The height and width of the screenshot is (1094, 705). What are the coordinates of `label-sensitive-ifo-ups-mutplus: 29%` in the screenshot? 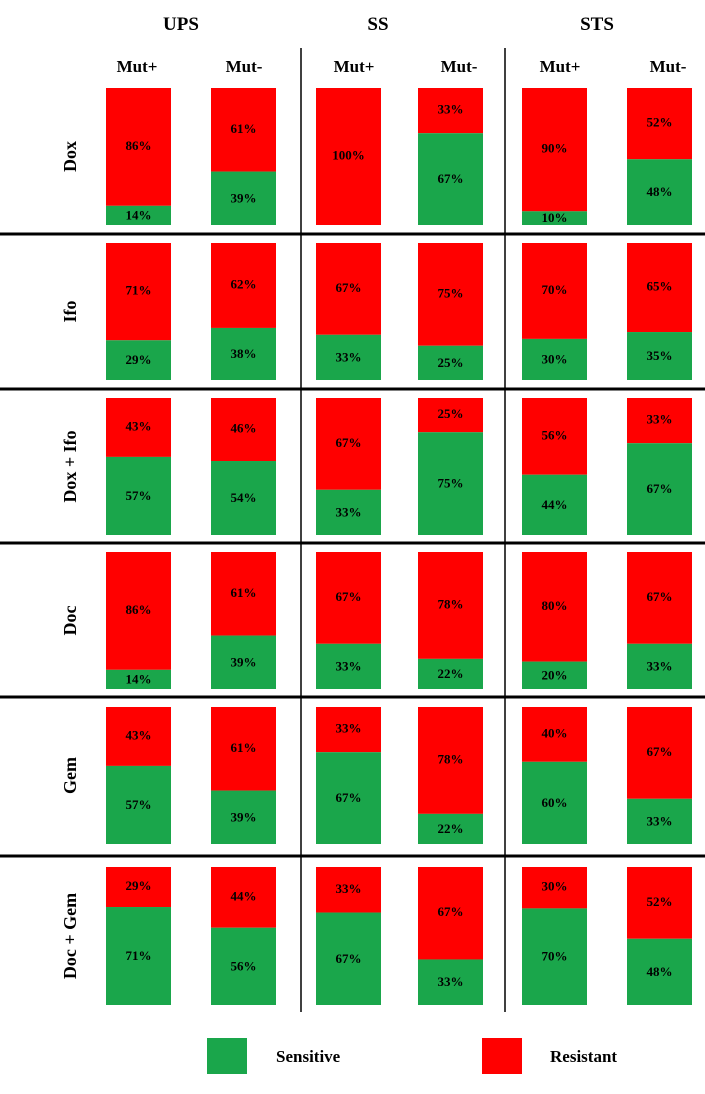 It's located at (139, 359).